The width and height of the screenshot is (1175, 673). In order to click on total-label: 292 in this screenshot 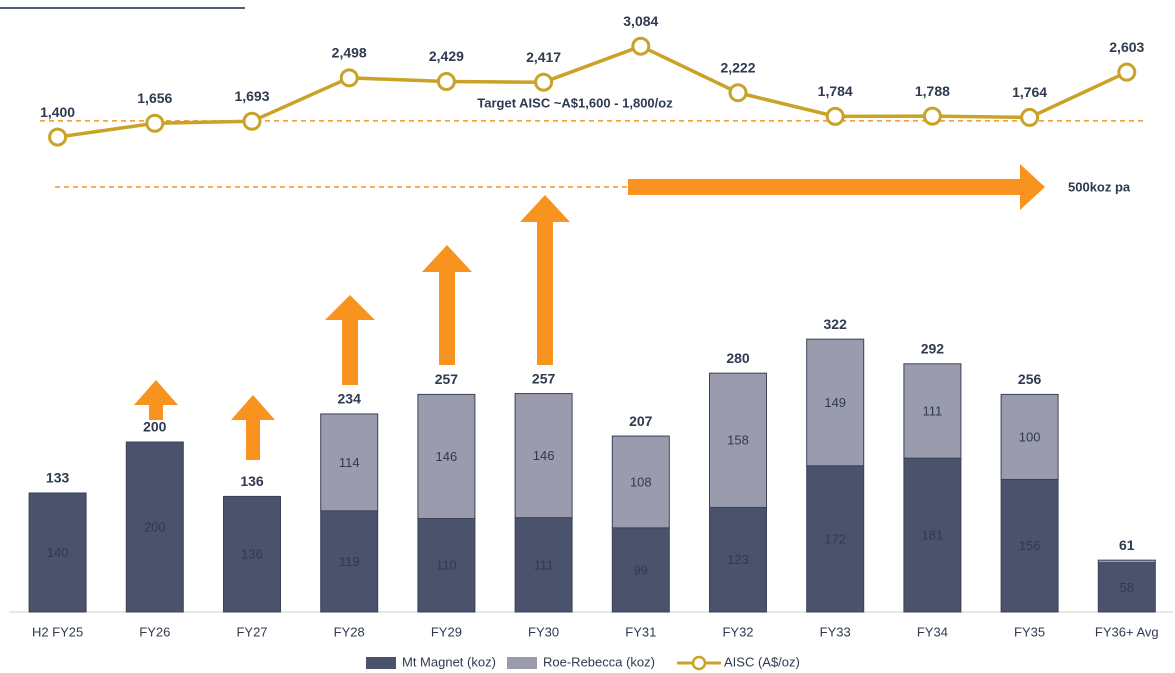, I will do `click(933, 349)`.